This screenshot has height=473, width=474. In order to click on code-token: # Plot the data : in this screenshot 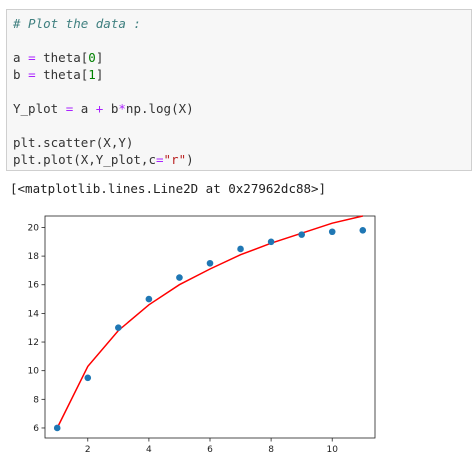, I will do `click(77, 23)`.